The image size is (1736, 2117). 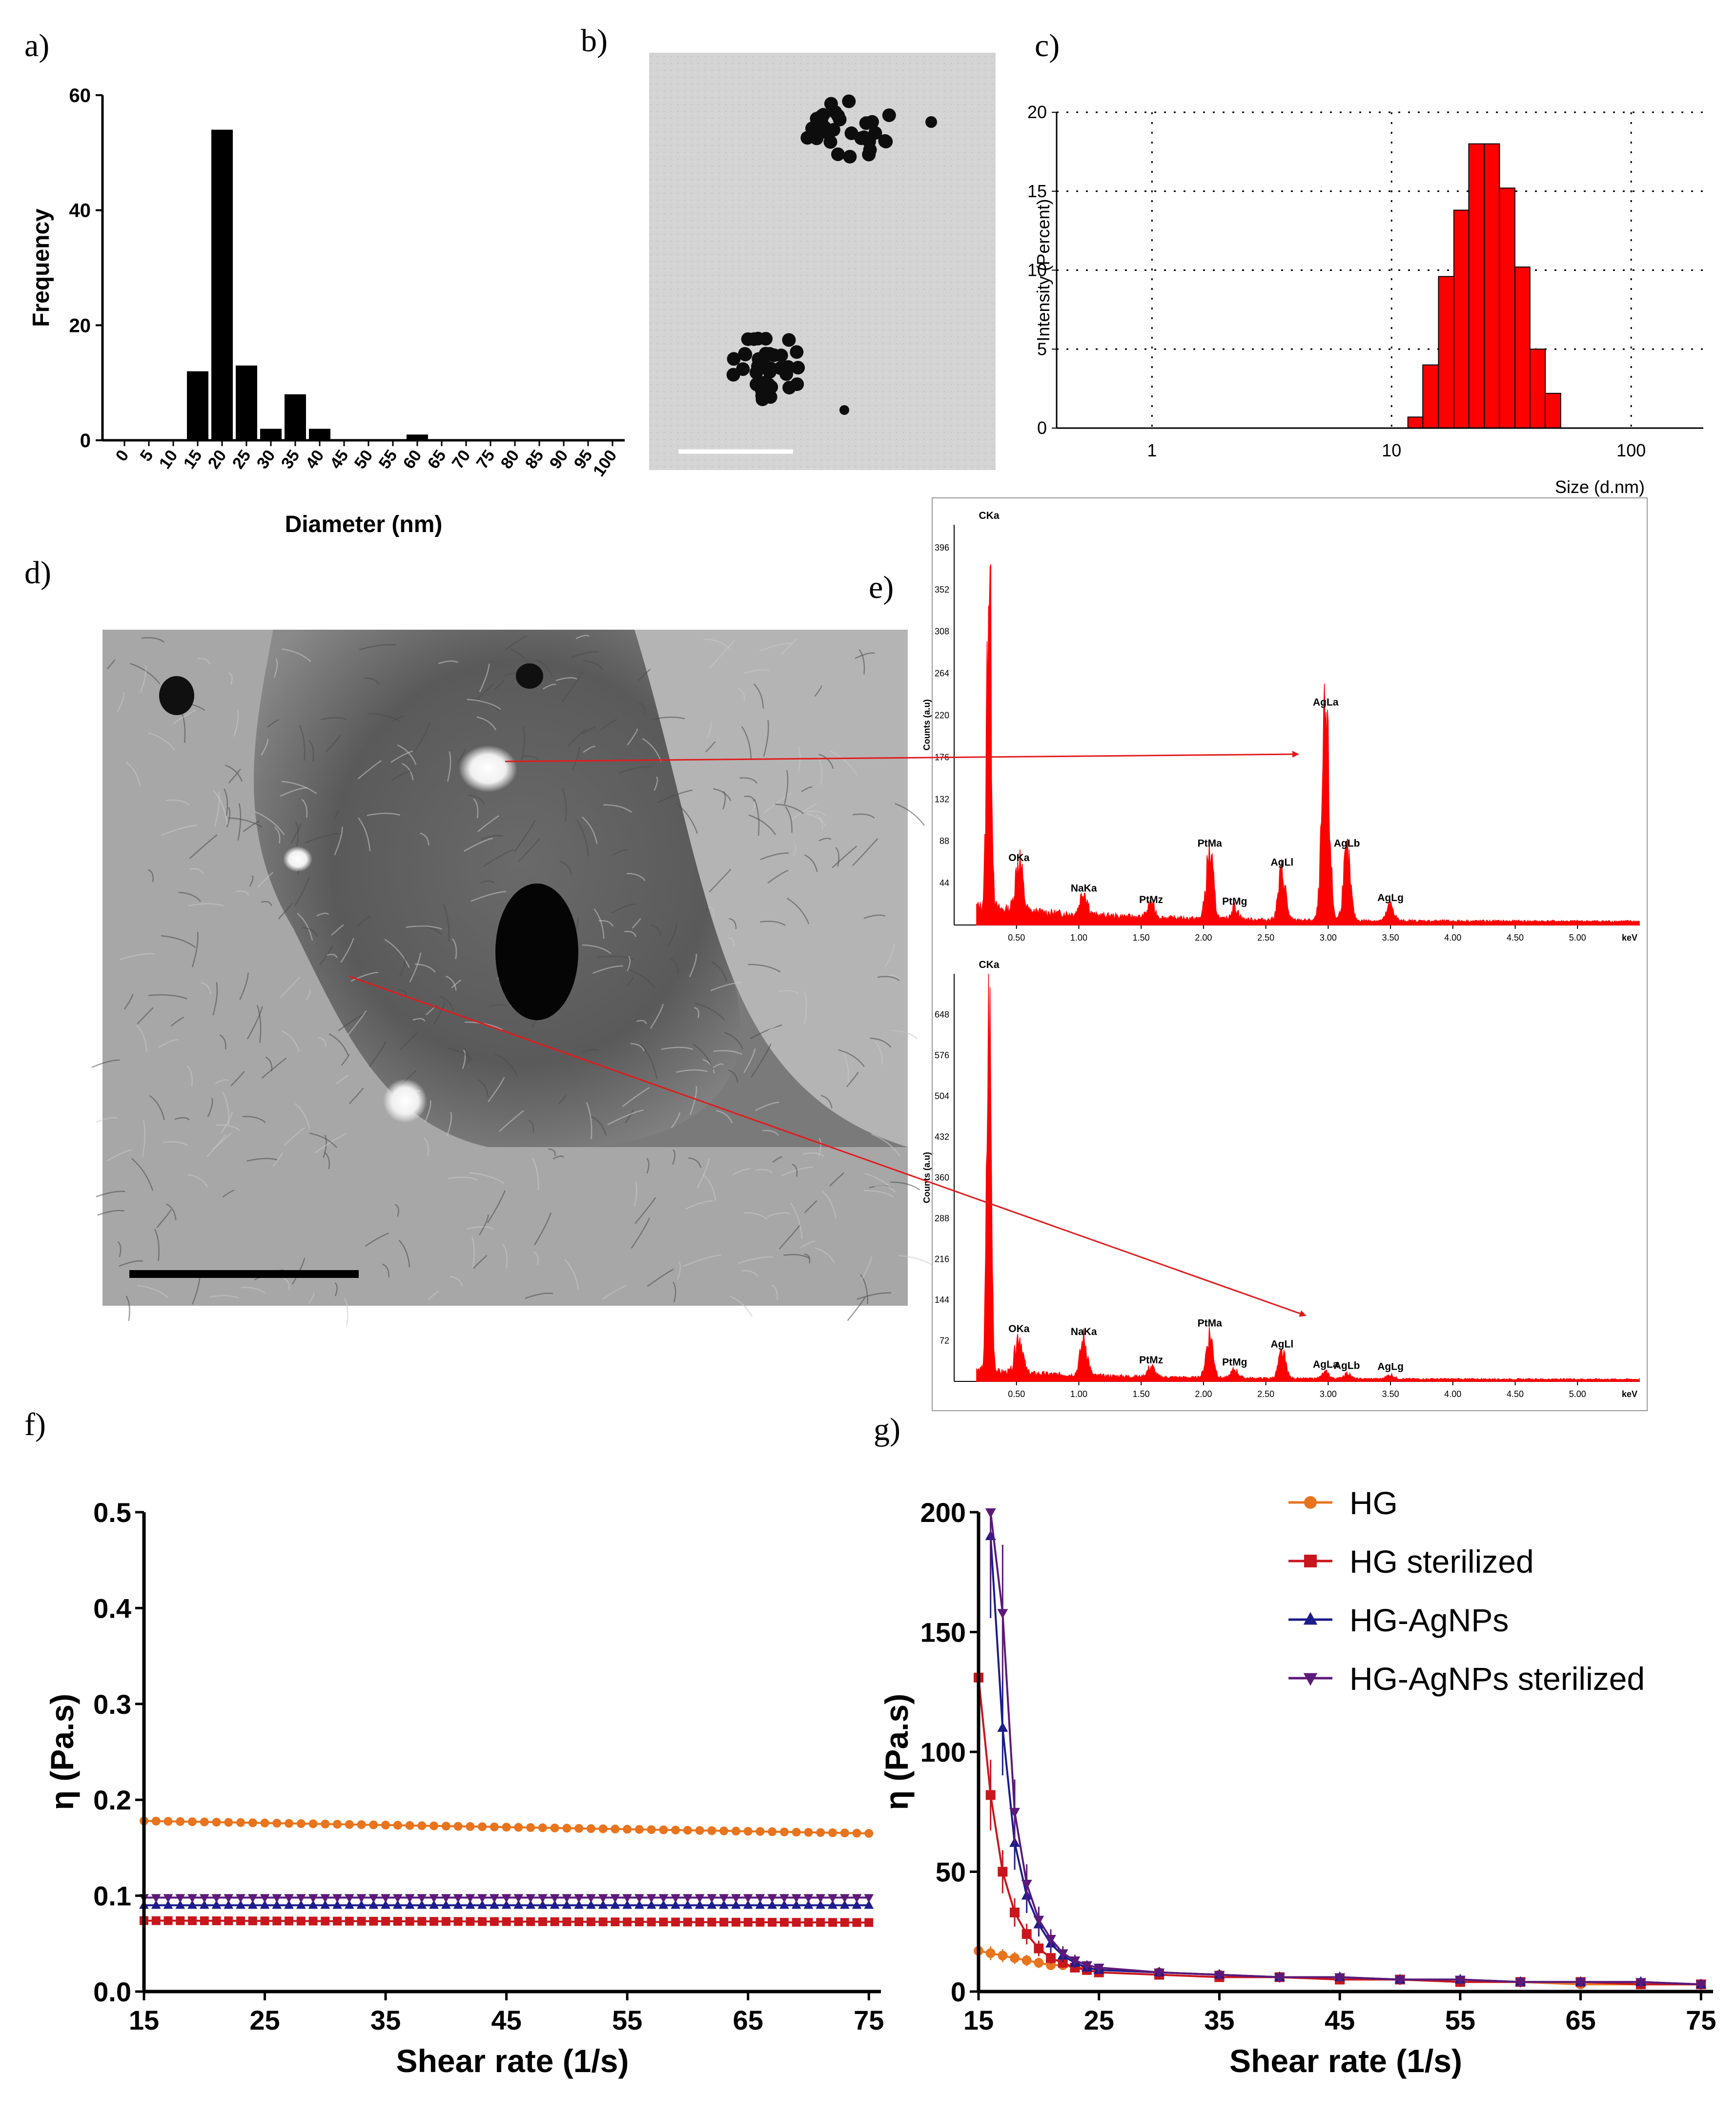 I want to click on y-tick-label: 5, so click(x=1042, y=349).